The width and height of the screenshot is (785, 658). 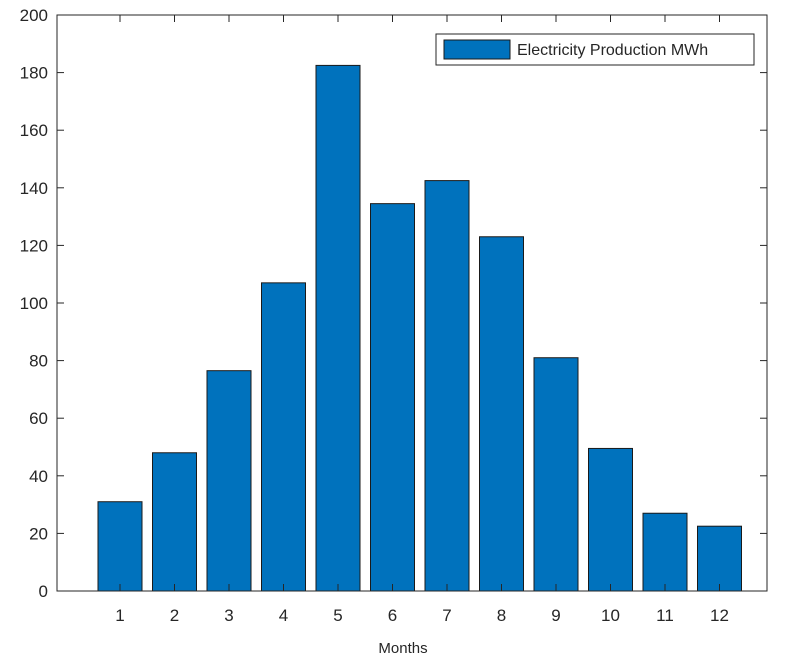 What do you see at coordinates (228, 615) in the screenshot?
I see `x-tick-label: 3` at bounding box center [228, 615].